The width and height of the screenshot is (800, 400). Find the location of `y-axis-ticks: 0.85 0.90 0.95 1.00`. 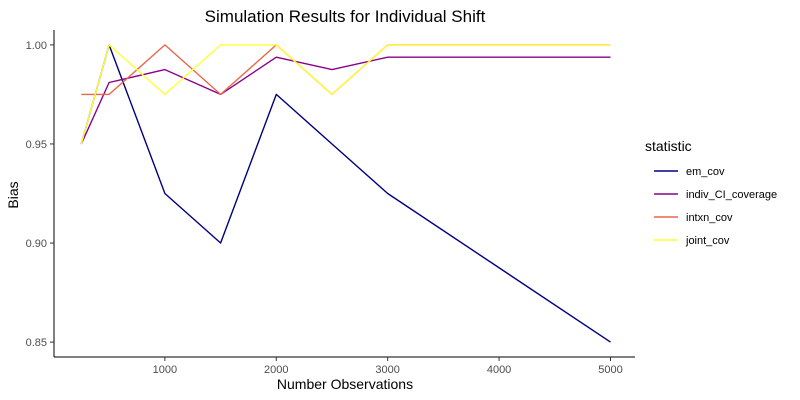

y-axis-ticks: 0.85 0.90 0.95 1.00 is located at coordinates (40, 194).